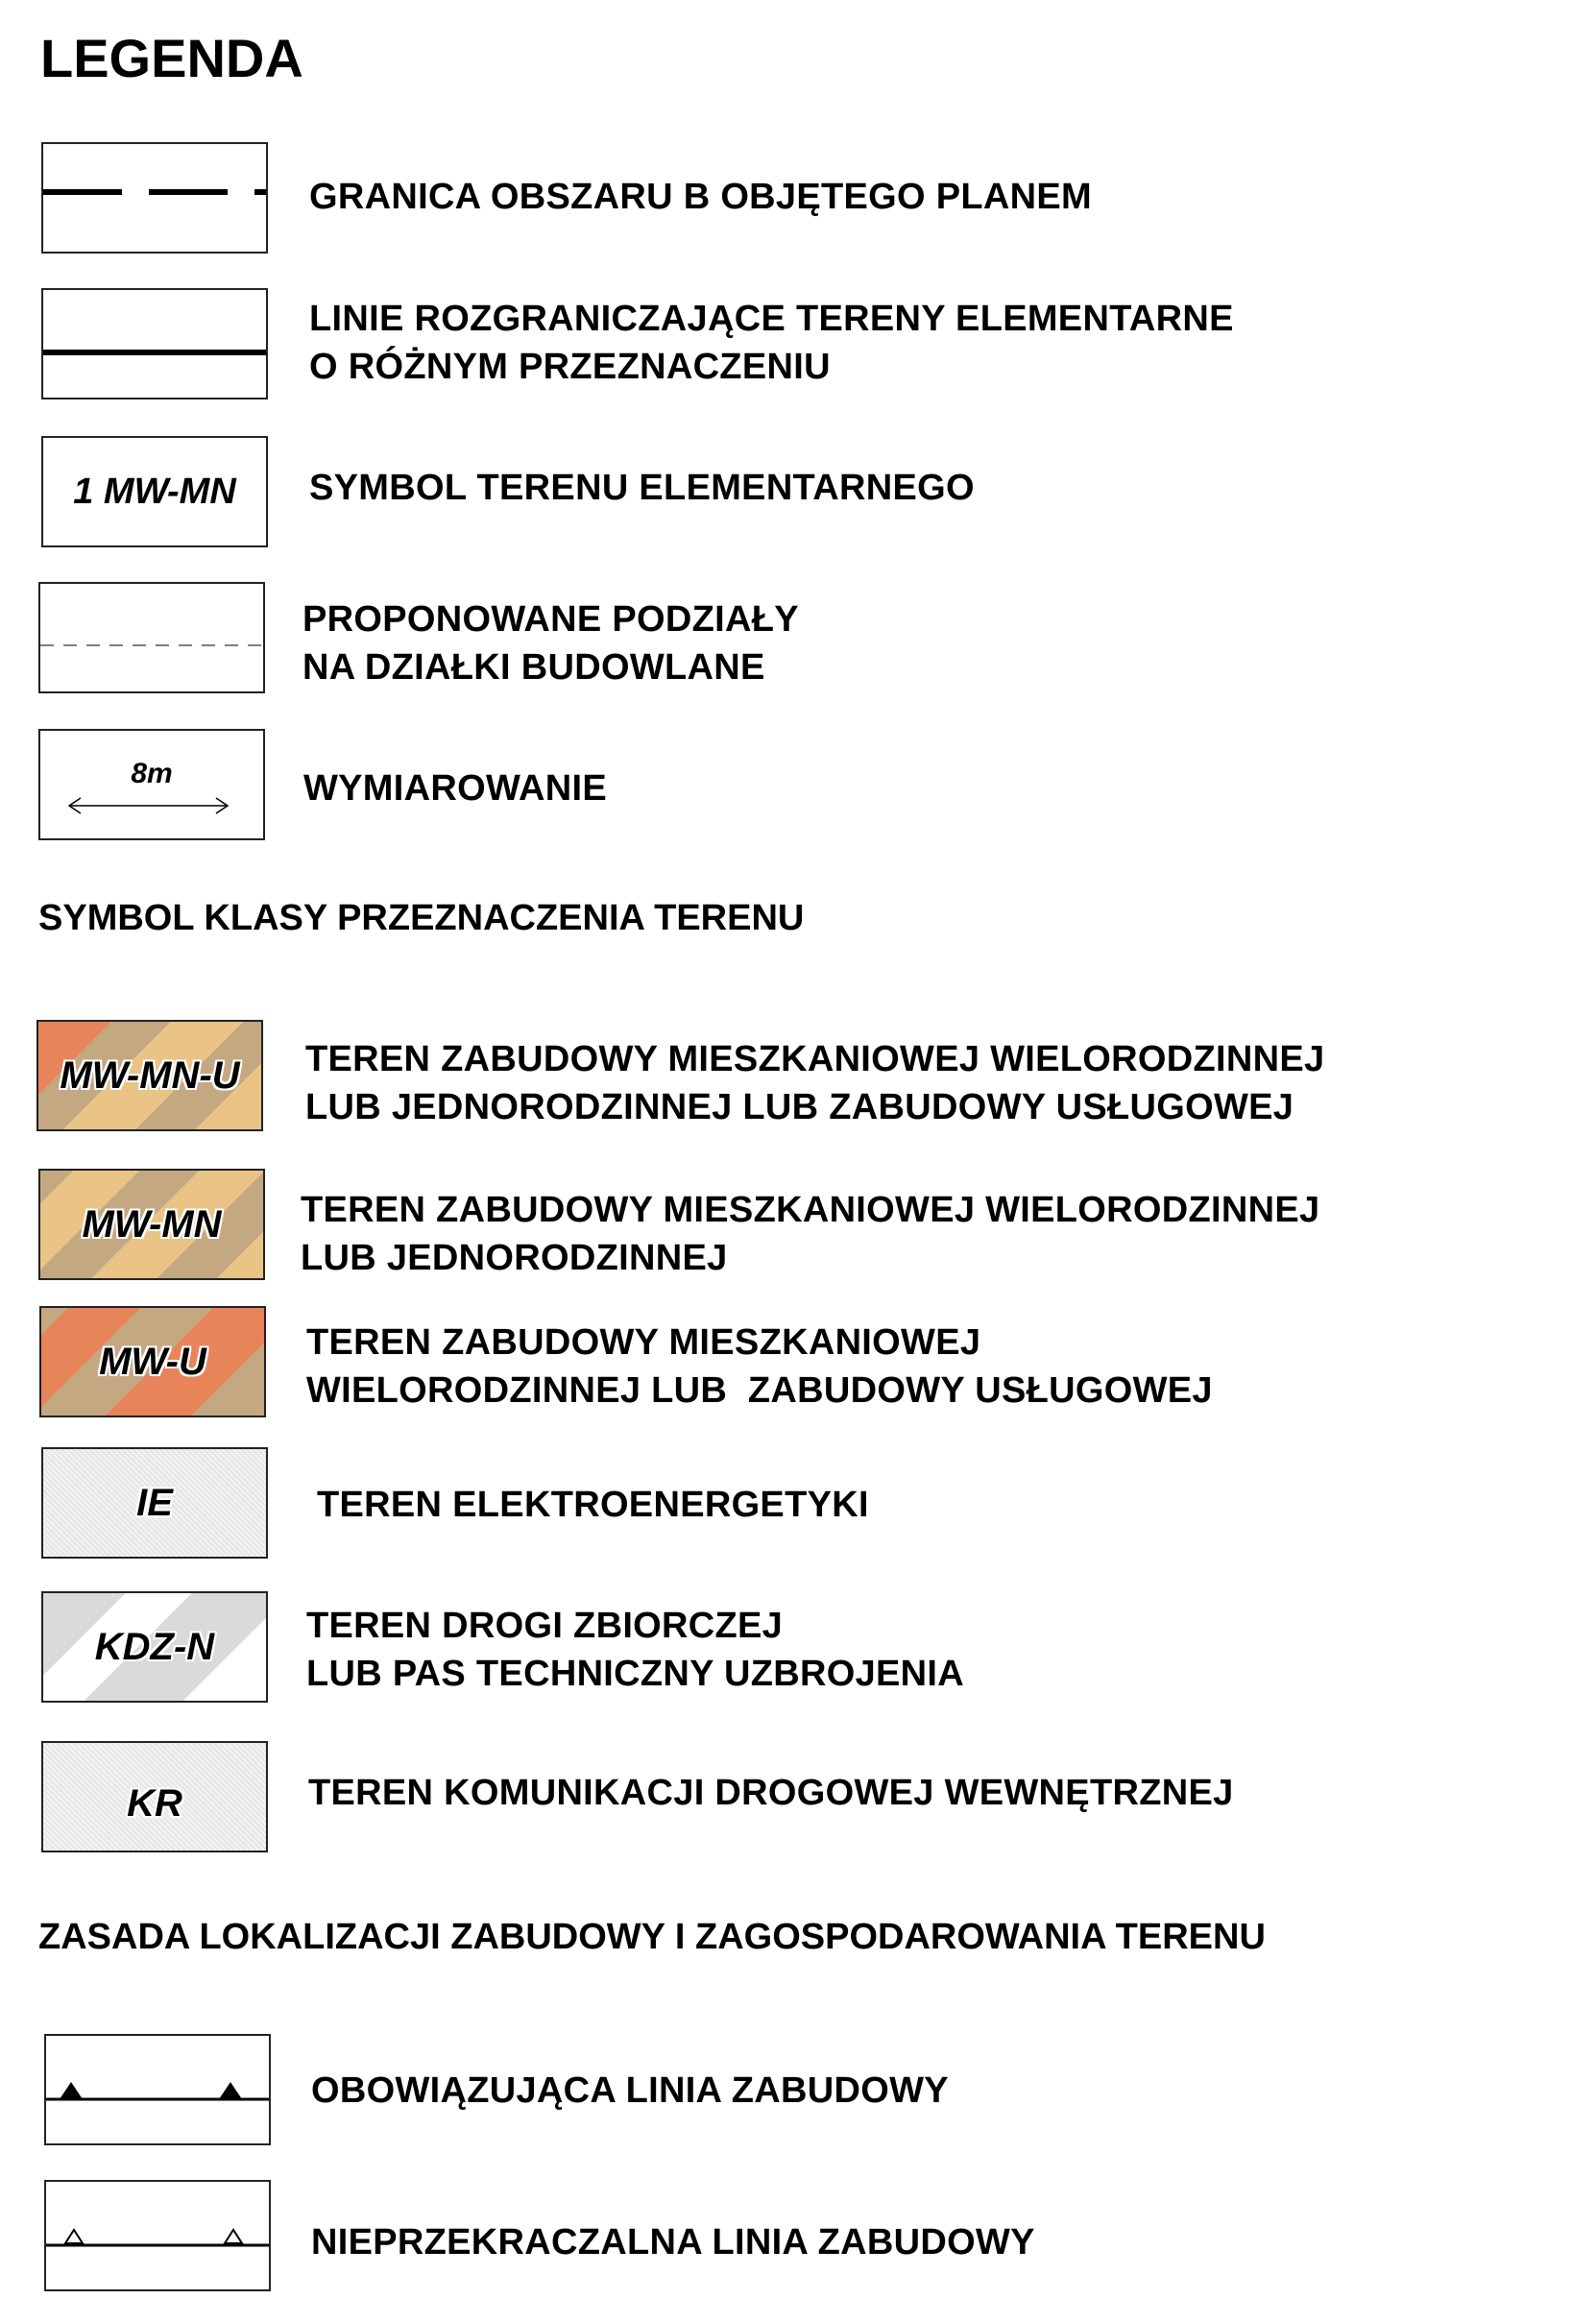 This screenshot has height=2299, width=1596. I want to click on swatch-kr: KR, so click(154, 1797).